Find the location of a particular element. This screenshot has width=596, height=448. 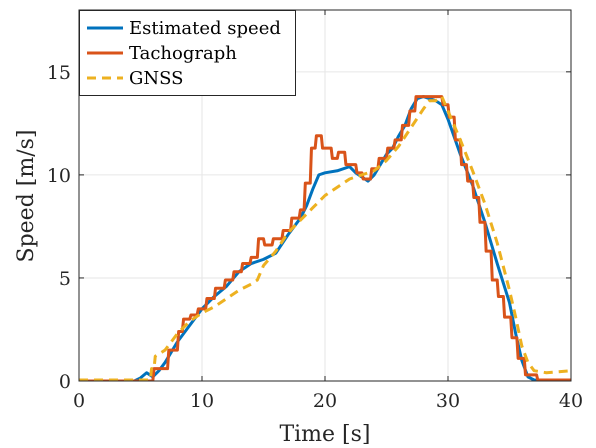

y-tick-label: 10 is located at coordinates (59, 176).